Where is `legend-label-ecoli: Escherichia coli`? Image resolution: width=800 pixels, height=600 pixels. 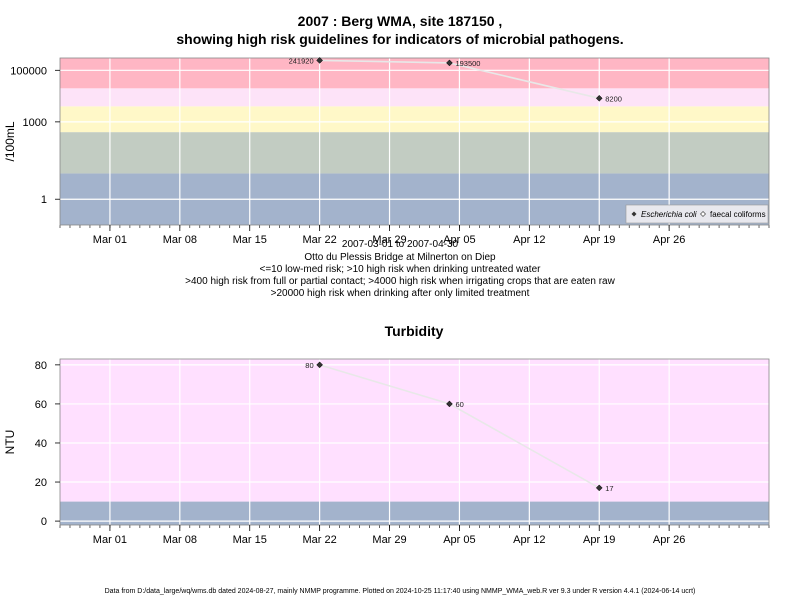 legend-label-ecoli: Escherichia coli is located at coordinates (669, 214).